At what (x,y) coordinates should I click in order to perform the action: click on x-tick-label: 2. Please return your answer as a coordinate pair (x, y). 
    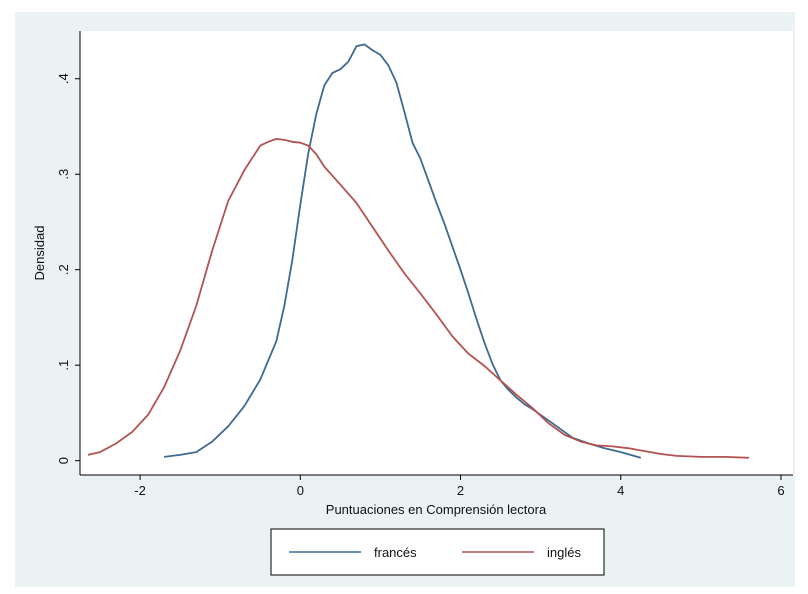
    Looking at the image, I should click on (460, 490).